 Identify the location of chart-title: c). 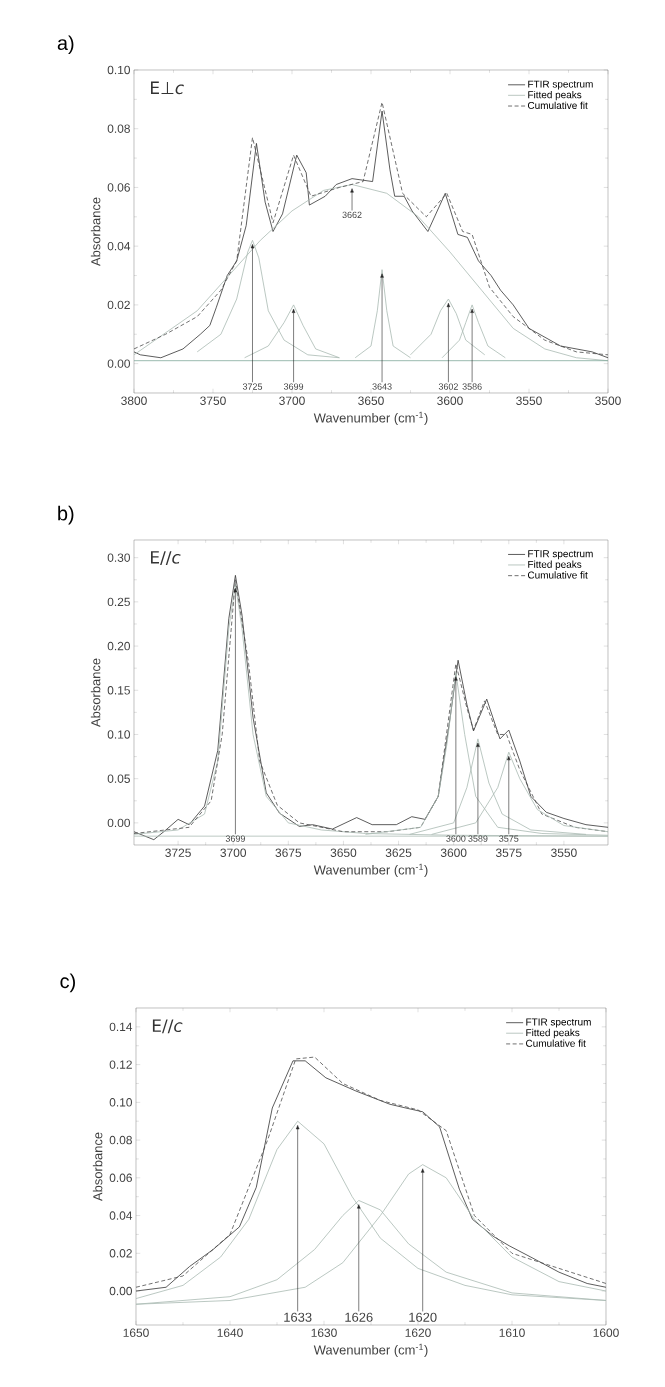
(67, 983).